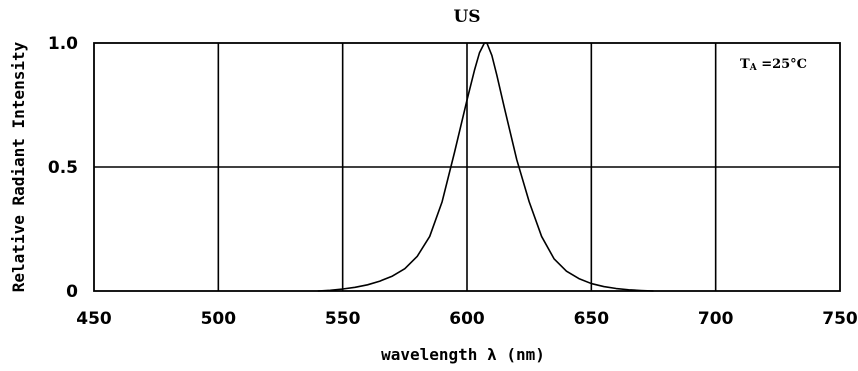  What do you see at coordinates (592, 319) in the screenshot?
I see `x-tick-label: 650` at bounding box center [592, 319].